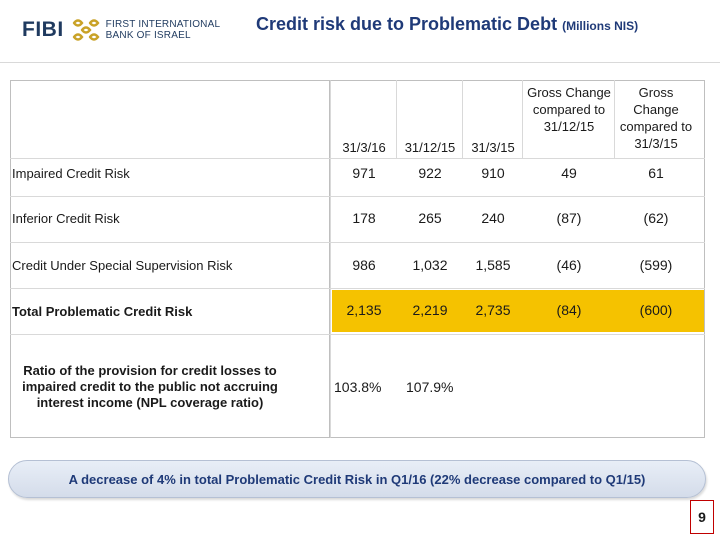  Describe the element at coordinates (364, 310) in the screenshot. I see `table-cell: 2,135` at that location.